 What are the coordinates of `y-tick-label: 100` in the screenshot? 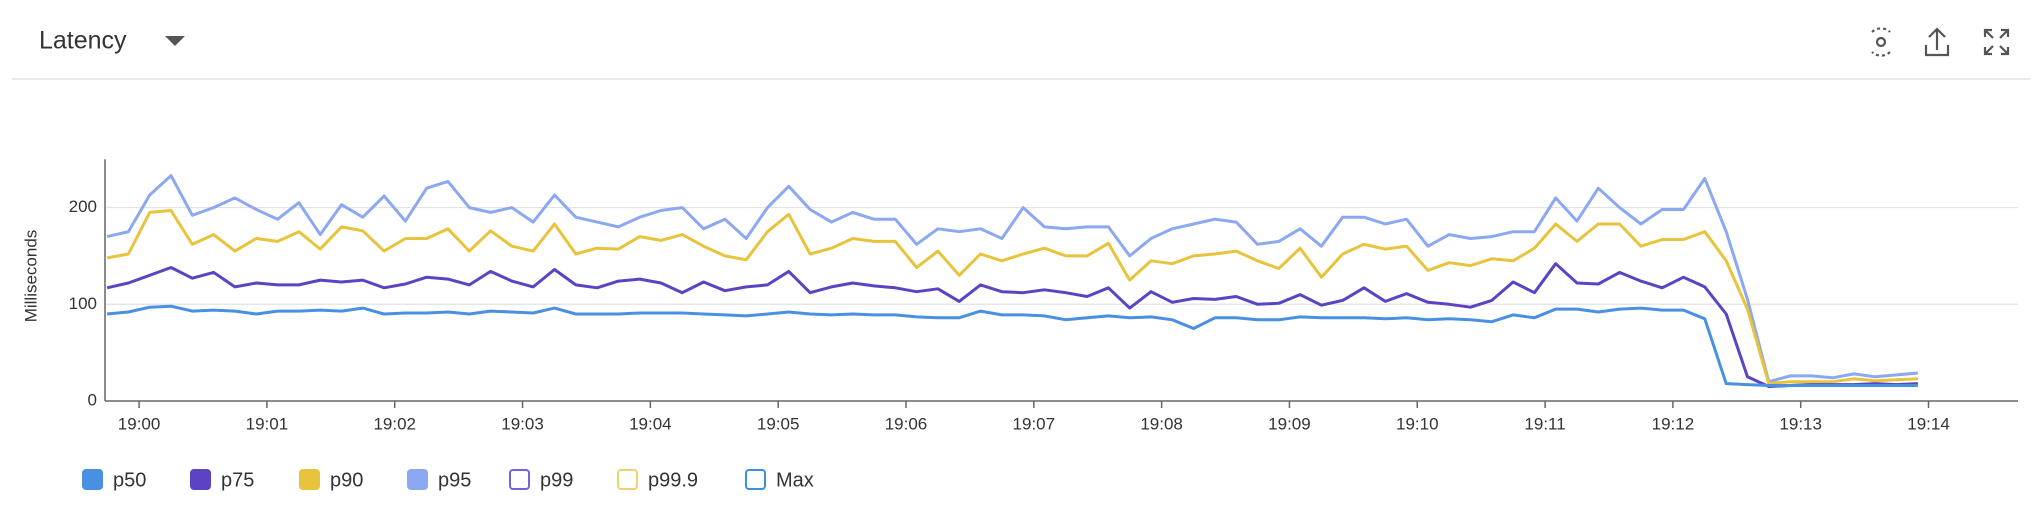 It's located at (83, 303).